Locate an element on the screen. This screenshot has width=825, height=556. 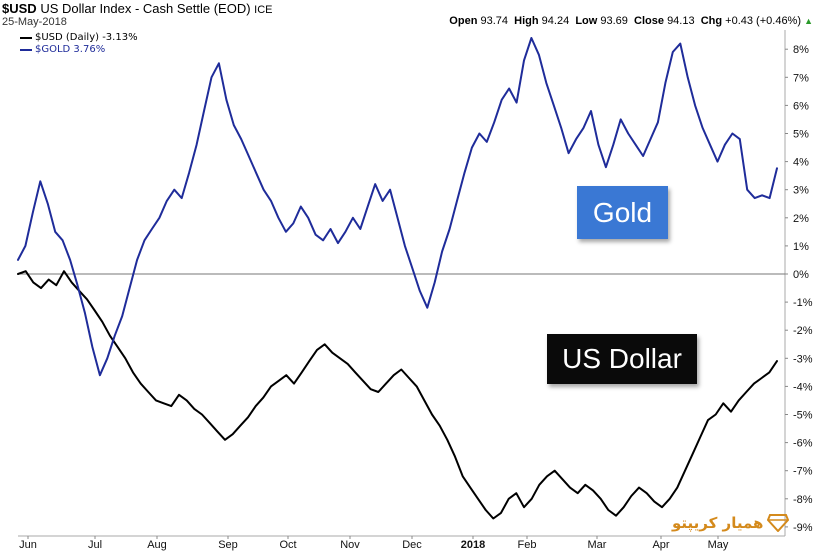
close-value: 94.13 is located at coordinates (681, 21).